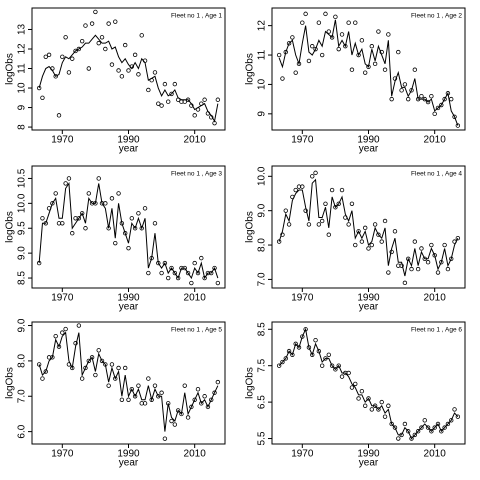 This screenshot has width=480, height=480. What do you see at coordinates (436, 330) in the screenshot?
I see `panel-title: Fleet no 1 , Age 6` at bounding box center [436, 330].